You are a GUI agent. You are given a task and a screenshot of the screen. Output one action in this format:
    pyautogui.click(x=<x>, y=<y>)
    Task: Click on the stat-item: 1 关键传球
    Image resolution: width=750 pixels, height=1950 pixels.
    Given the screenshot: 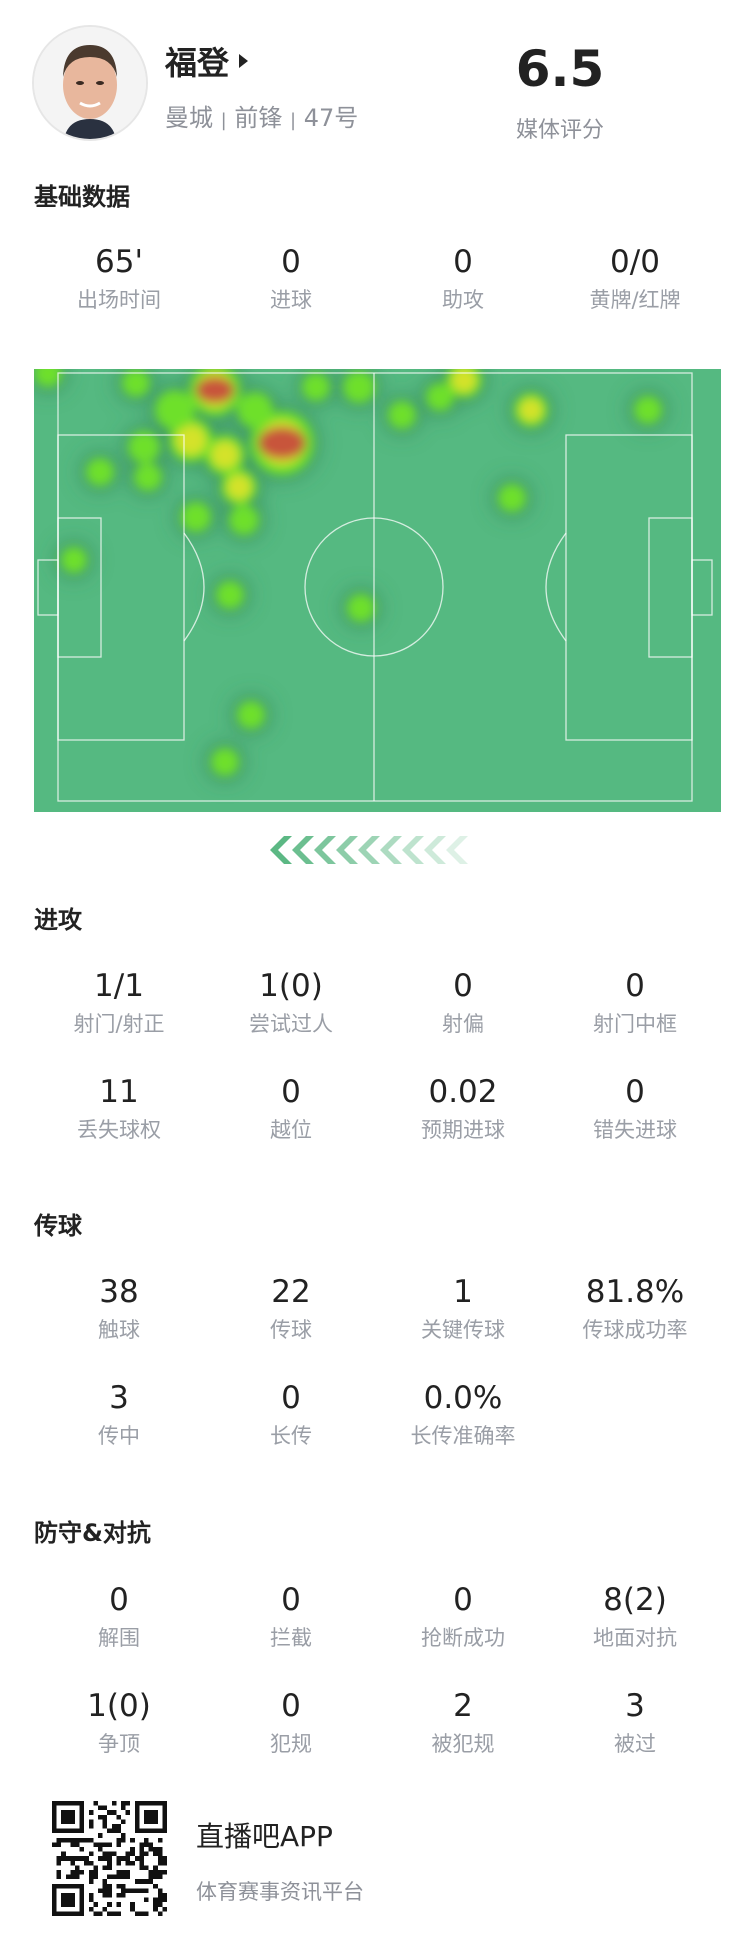 What is the action you would take?
    pyautogui.click(x=463, y=1309)
    